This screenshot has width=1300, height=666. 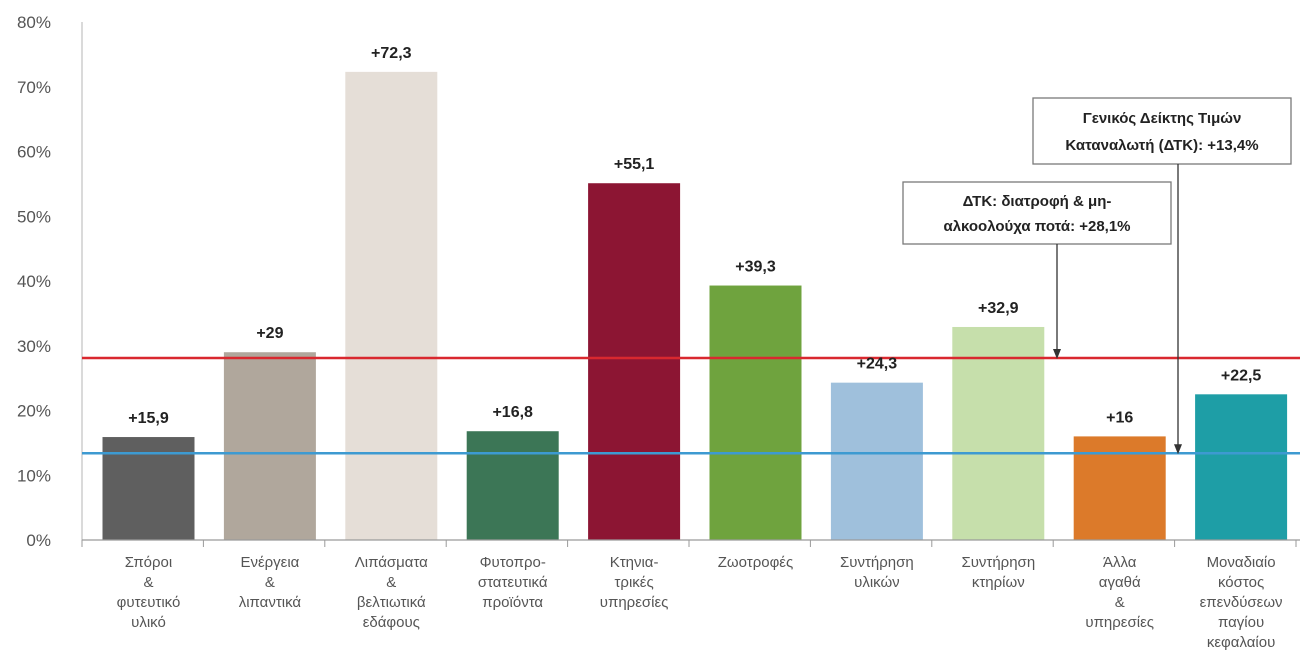 I want to click on annotation-box-food-cpi, so click(x=1037, y=213).